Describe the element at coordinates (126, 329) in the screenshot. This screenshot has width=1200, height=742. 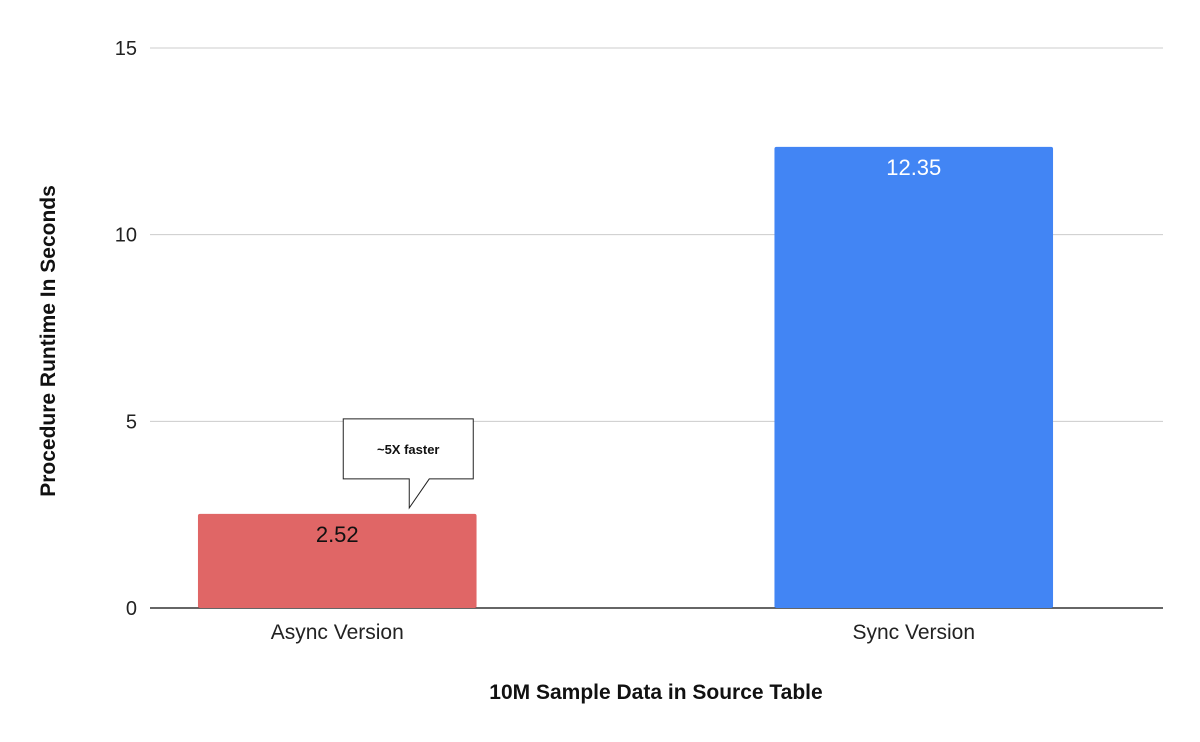
I see `y-tick-labels: 0 5 10 15` at that location.